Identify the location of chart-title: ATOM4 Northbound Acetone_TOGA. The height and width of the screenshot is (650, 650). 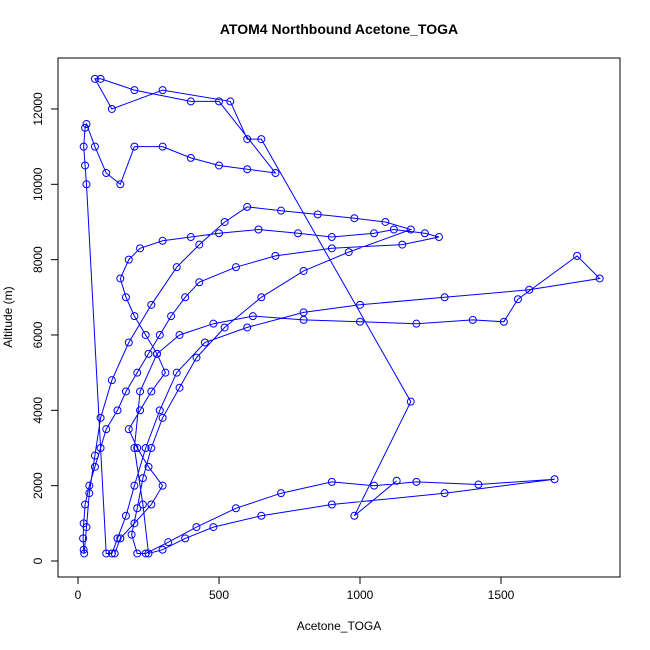
(339, 29).